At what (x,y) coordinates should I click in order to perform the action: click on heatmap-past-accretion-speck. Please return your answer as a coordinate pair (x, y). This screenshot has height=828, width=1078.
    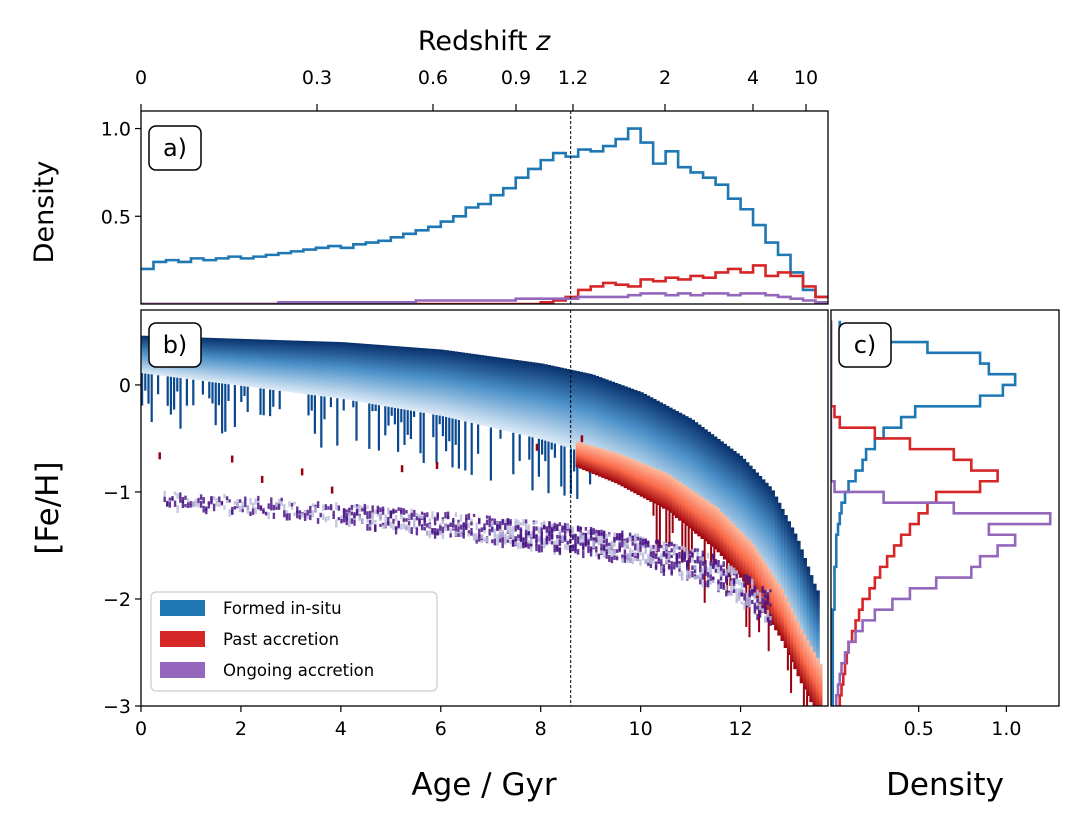
    Looking at the image, I should click on (787, 663).